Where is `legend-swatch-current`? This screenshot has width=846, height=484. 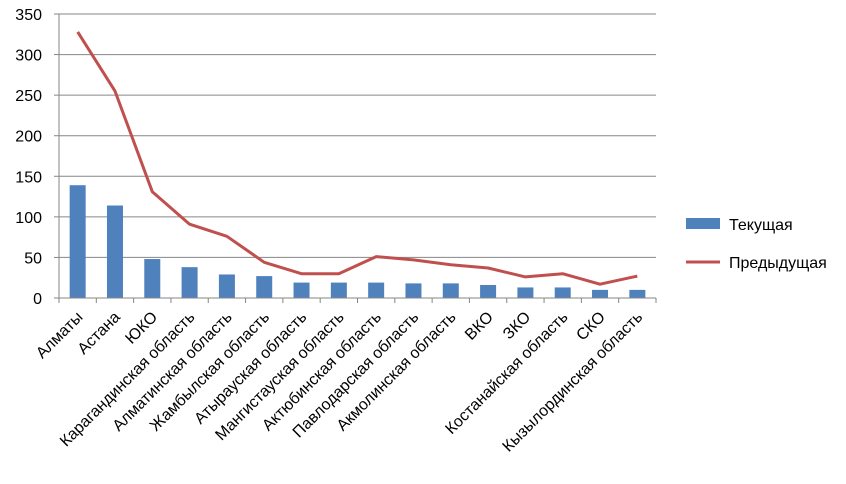
legend-swatch-current is located at coordinates (703, 223).